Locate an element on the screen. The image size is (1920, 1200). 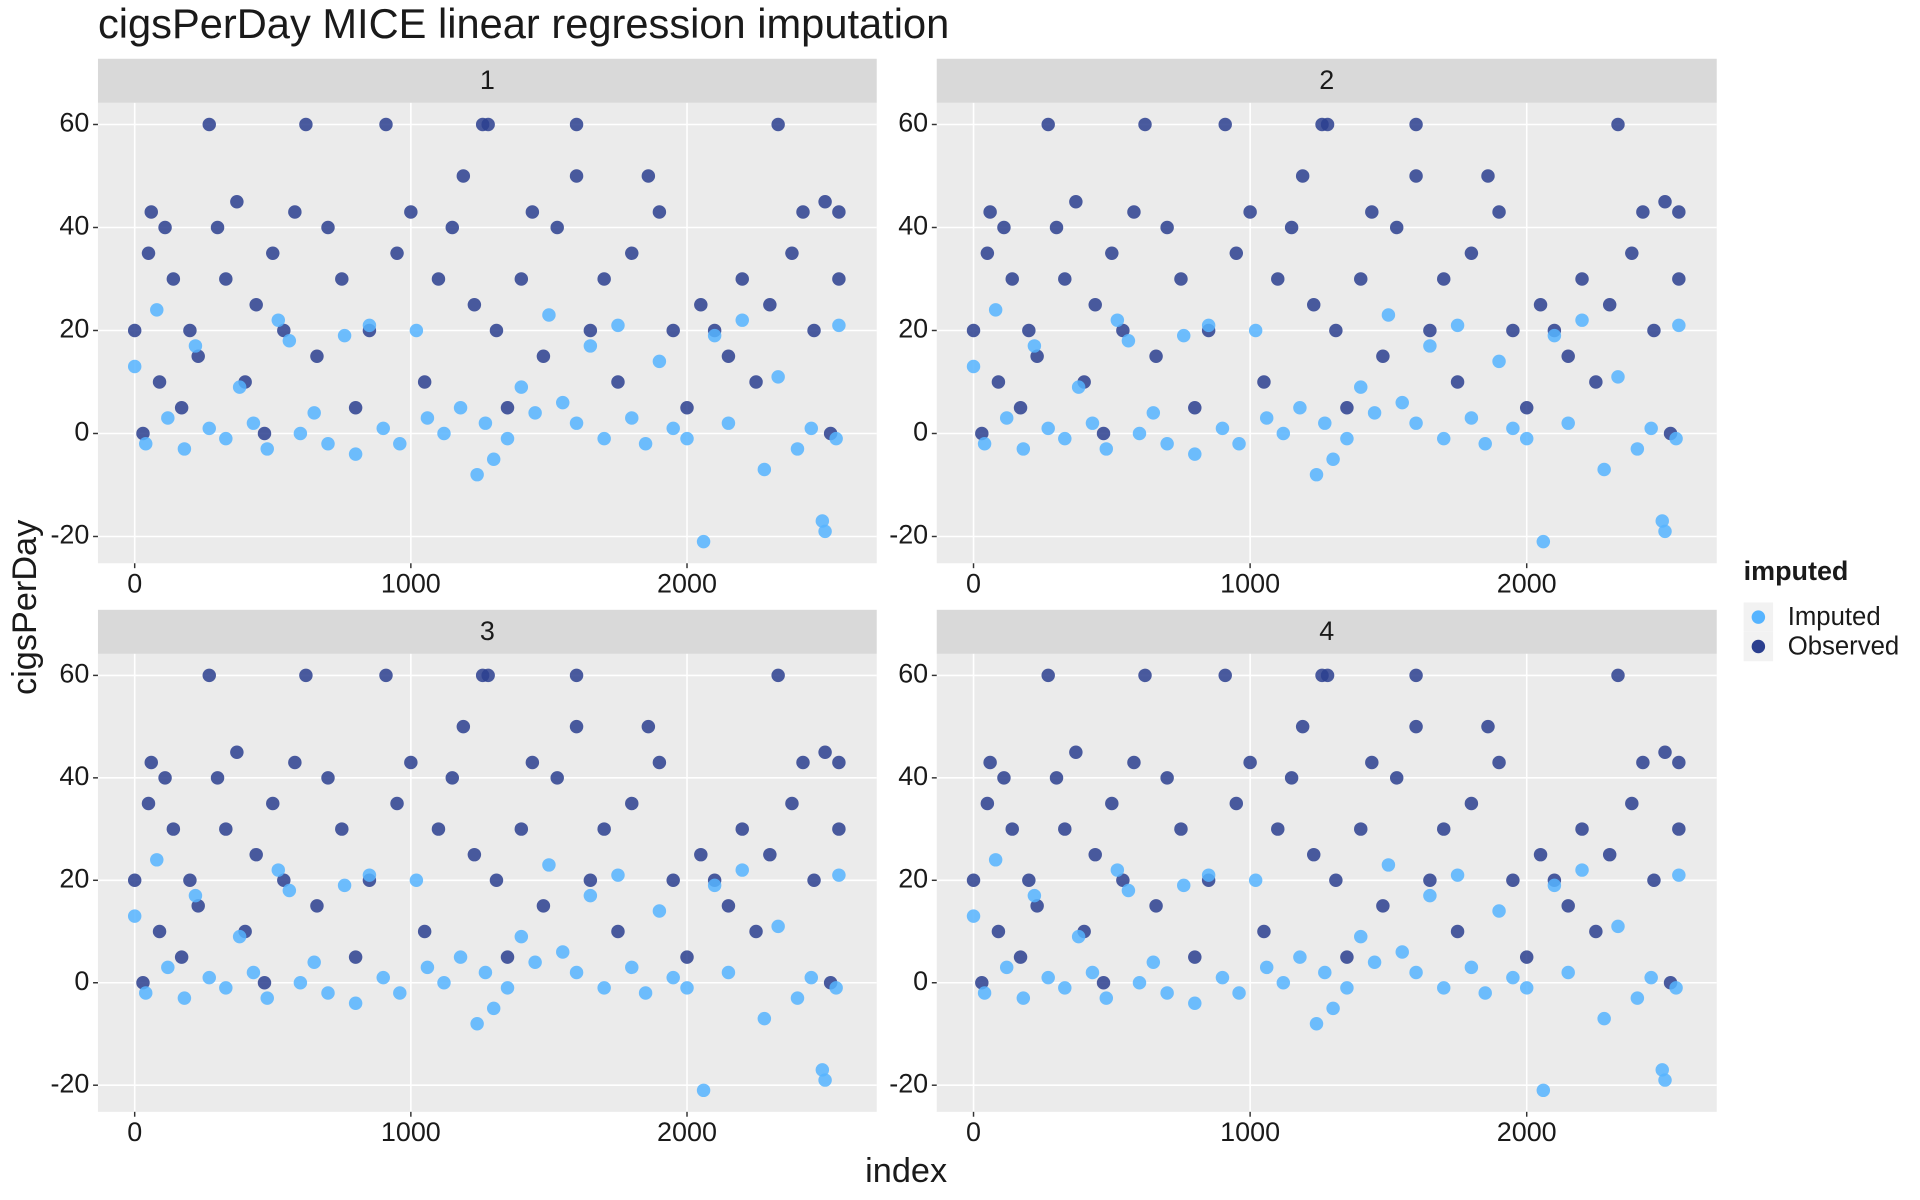
y-tick-label: 20 is located at coordinates (74, 878).